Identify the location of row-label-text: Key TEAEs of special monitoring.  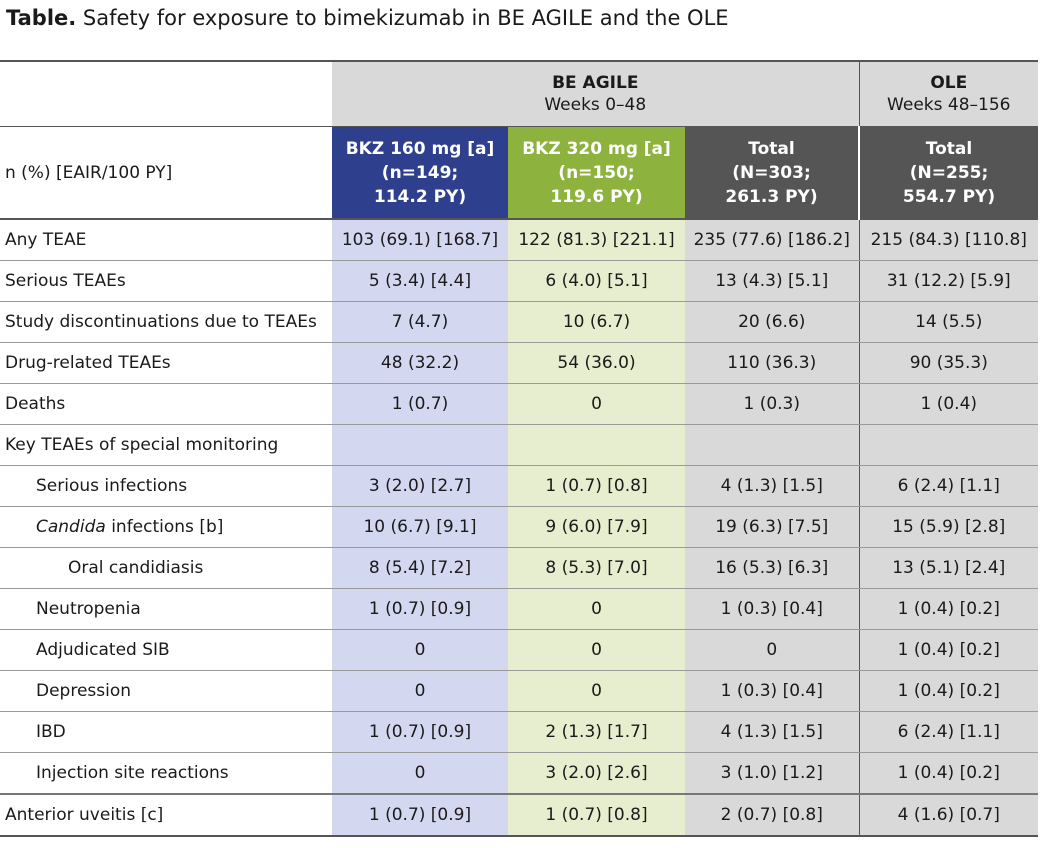
(142, 445).